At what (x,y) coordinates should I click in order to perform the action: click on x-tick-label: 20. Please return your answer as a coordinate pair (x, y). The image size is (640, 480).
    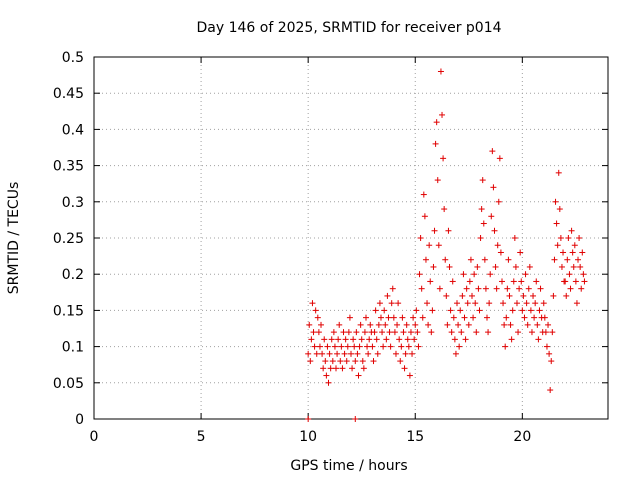
    Looking at the image, I should click on (522, 437).